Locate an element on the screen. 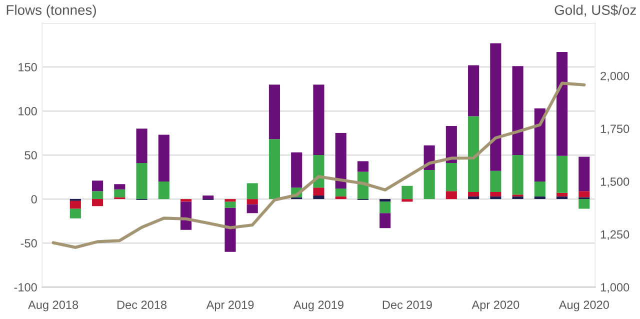  y-tick-label: -100 is located at coordinates (25, 287).